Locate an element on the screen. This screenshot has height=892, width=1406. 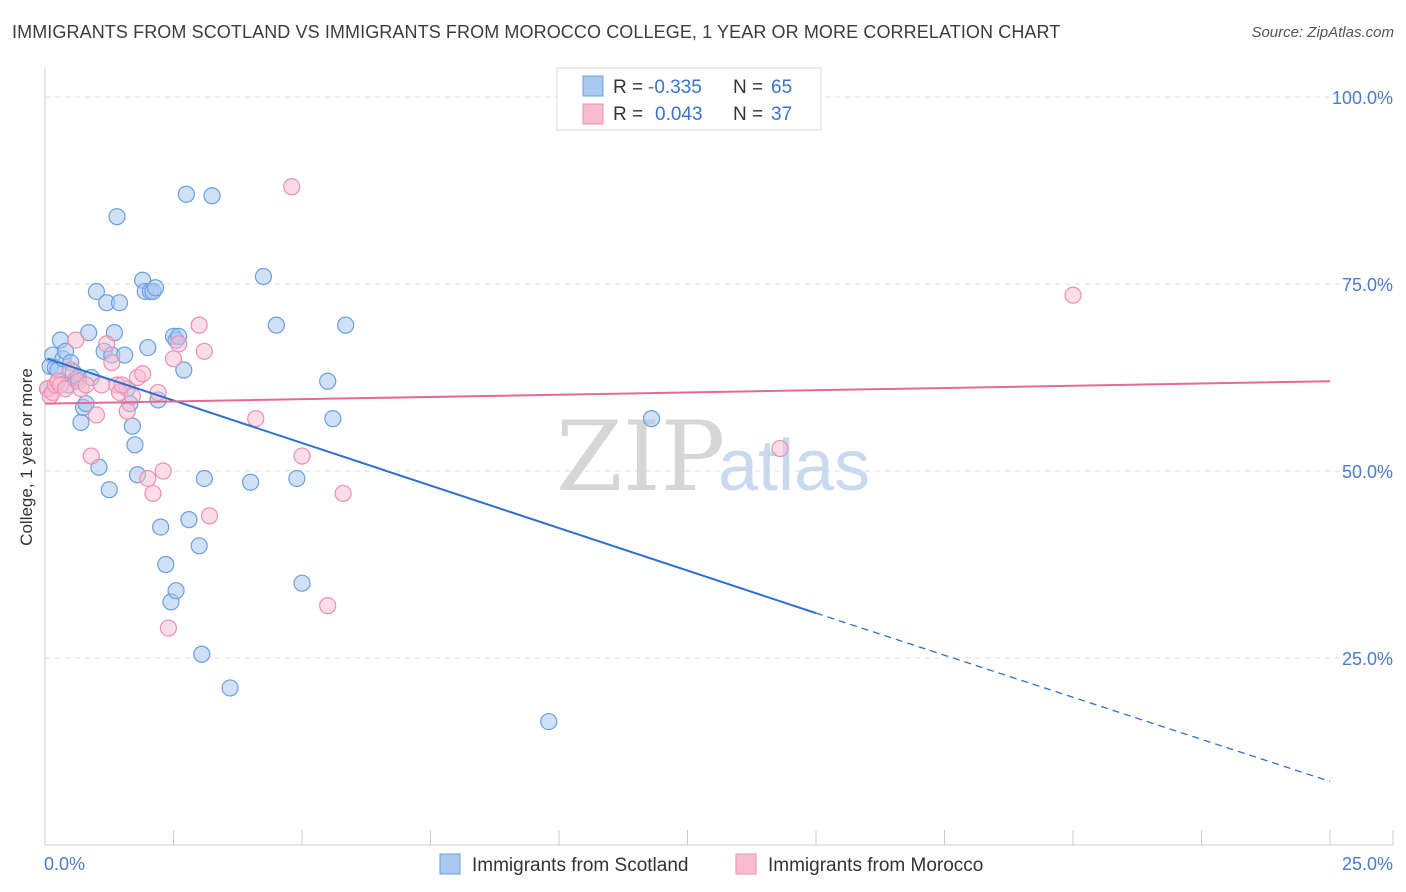
y-tick-label: 50.0% is located at coordinates (1367, 472).